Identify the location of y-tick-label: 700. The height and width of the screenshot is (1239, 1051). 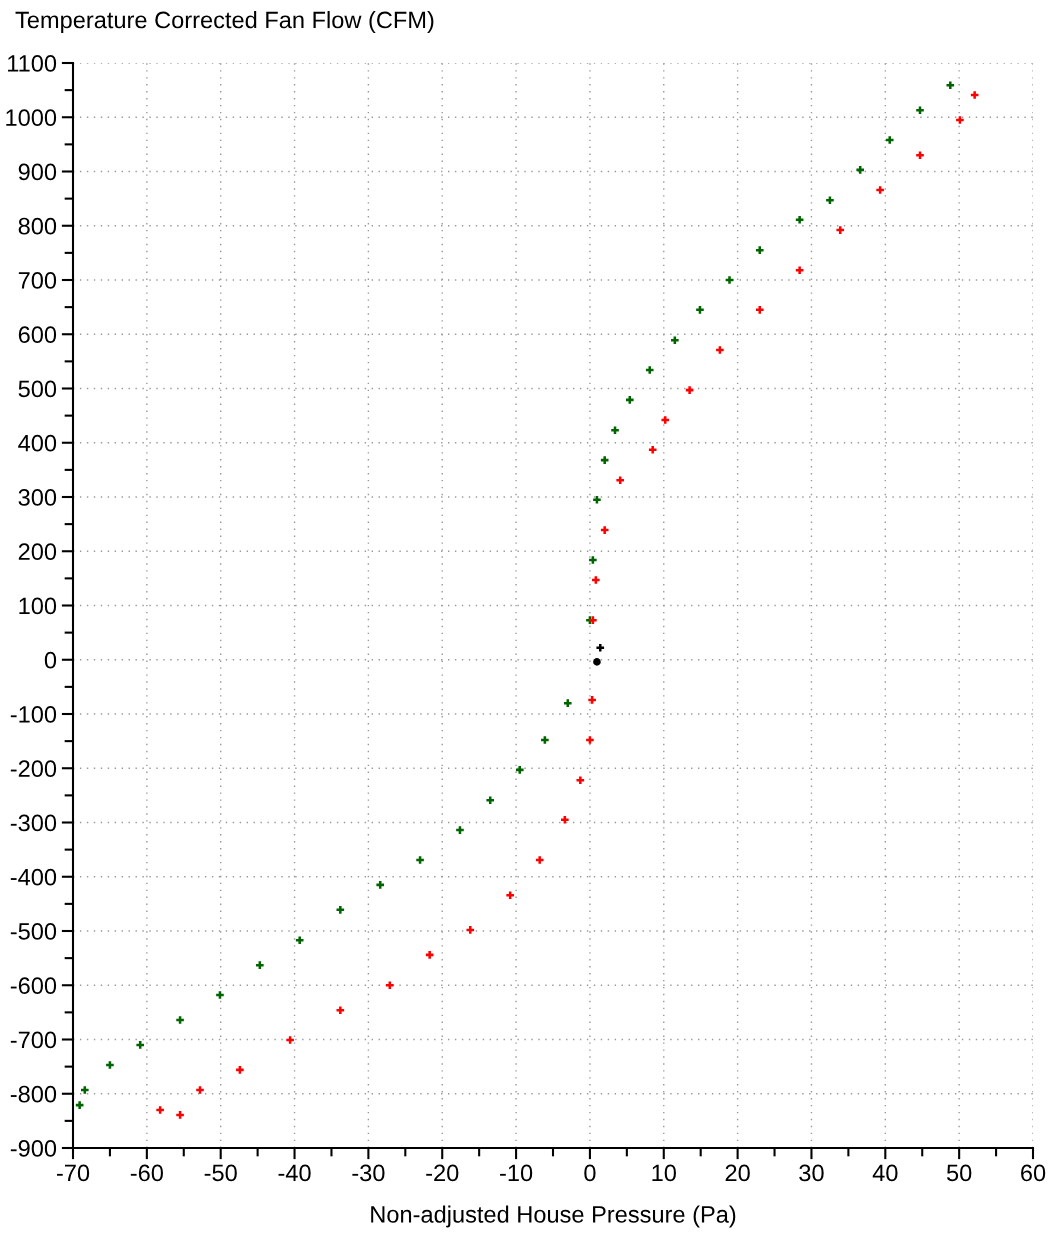
(37, 280).